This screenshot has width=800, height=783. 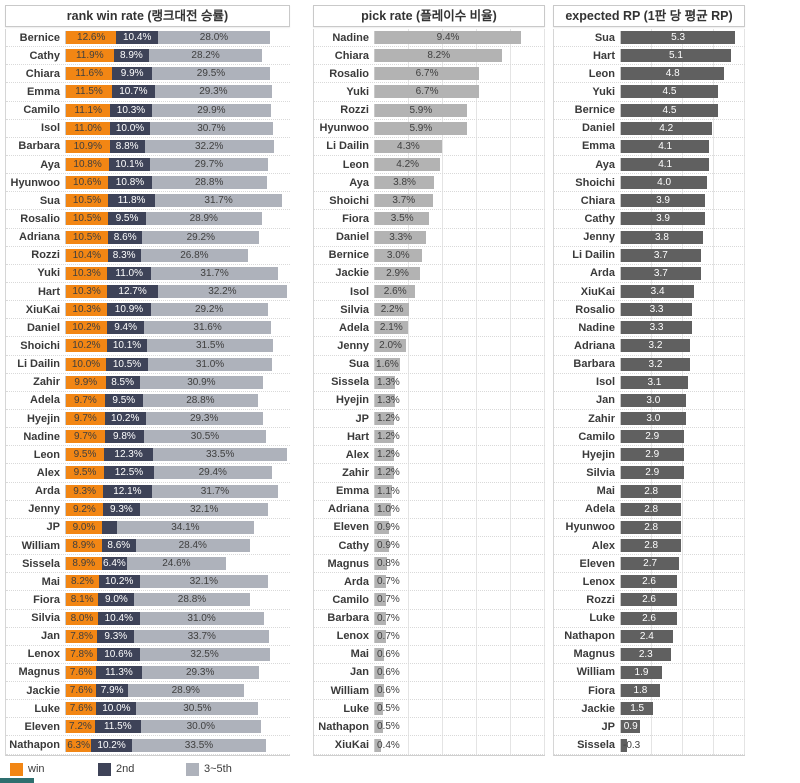 I want to click on bar-segment-35th: 33.7%, so click(x=202, y=636).